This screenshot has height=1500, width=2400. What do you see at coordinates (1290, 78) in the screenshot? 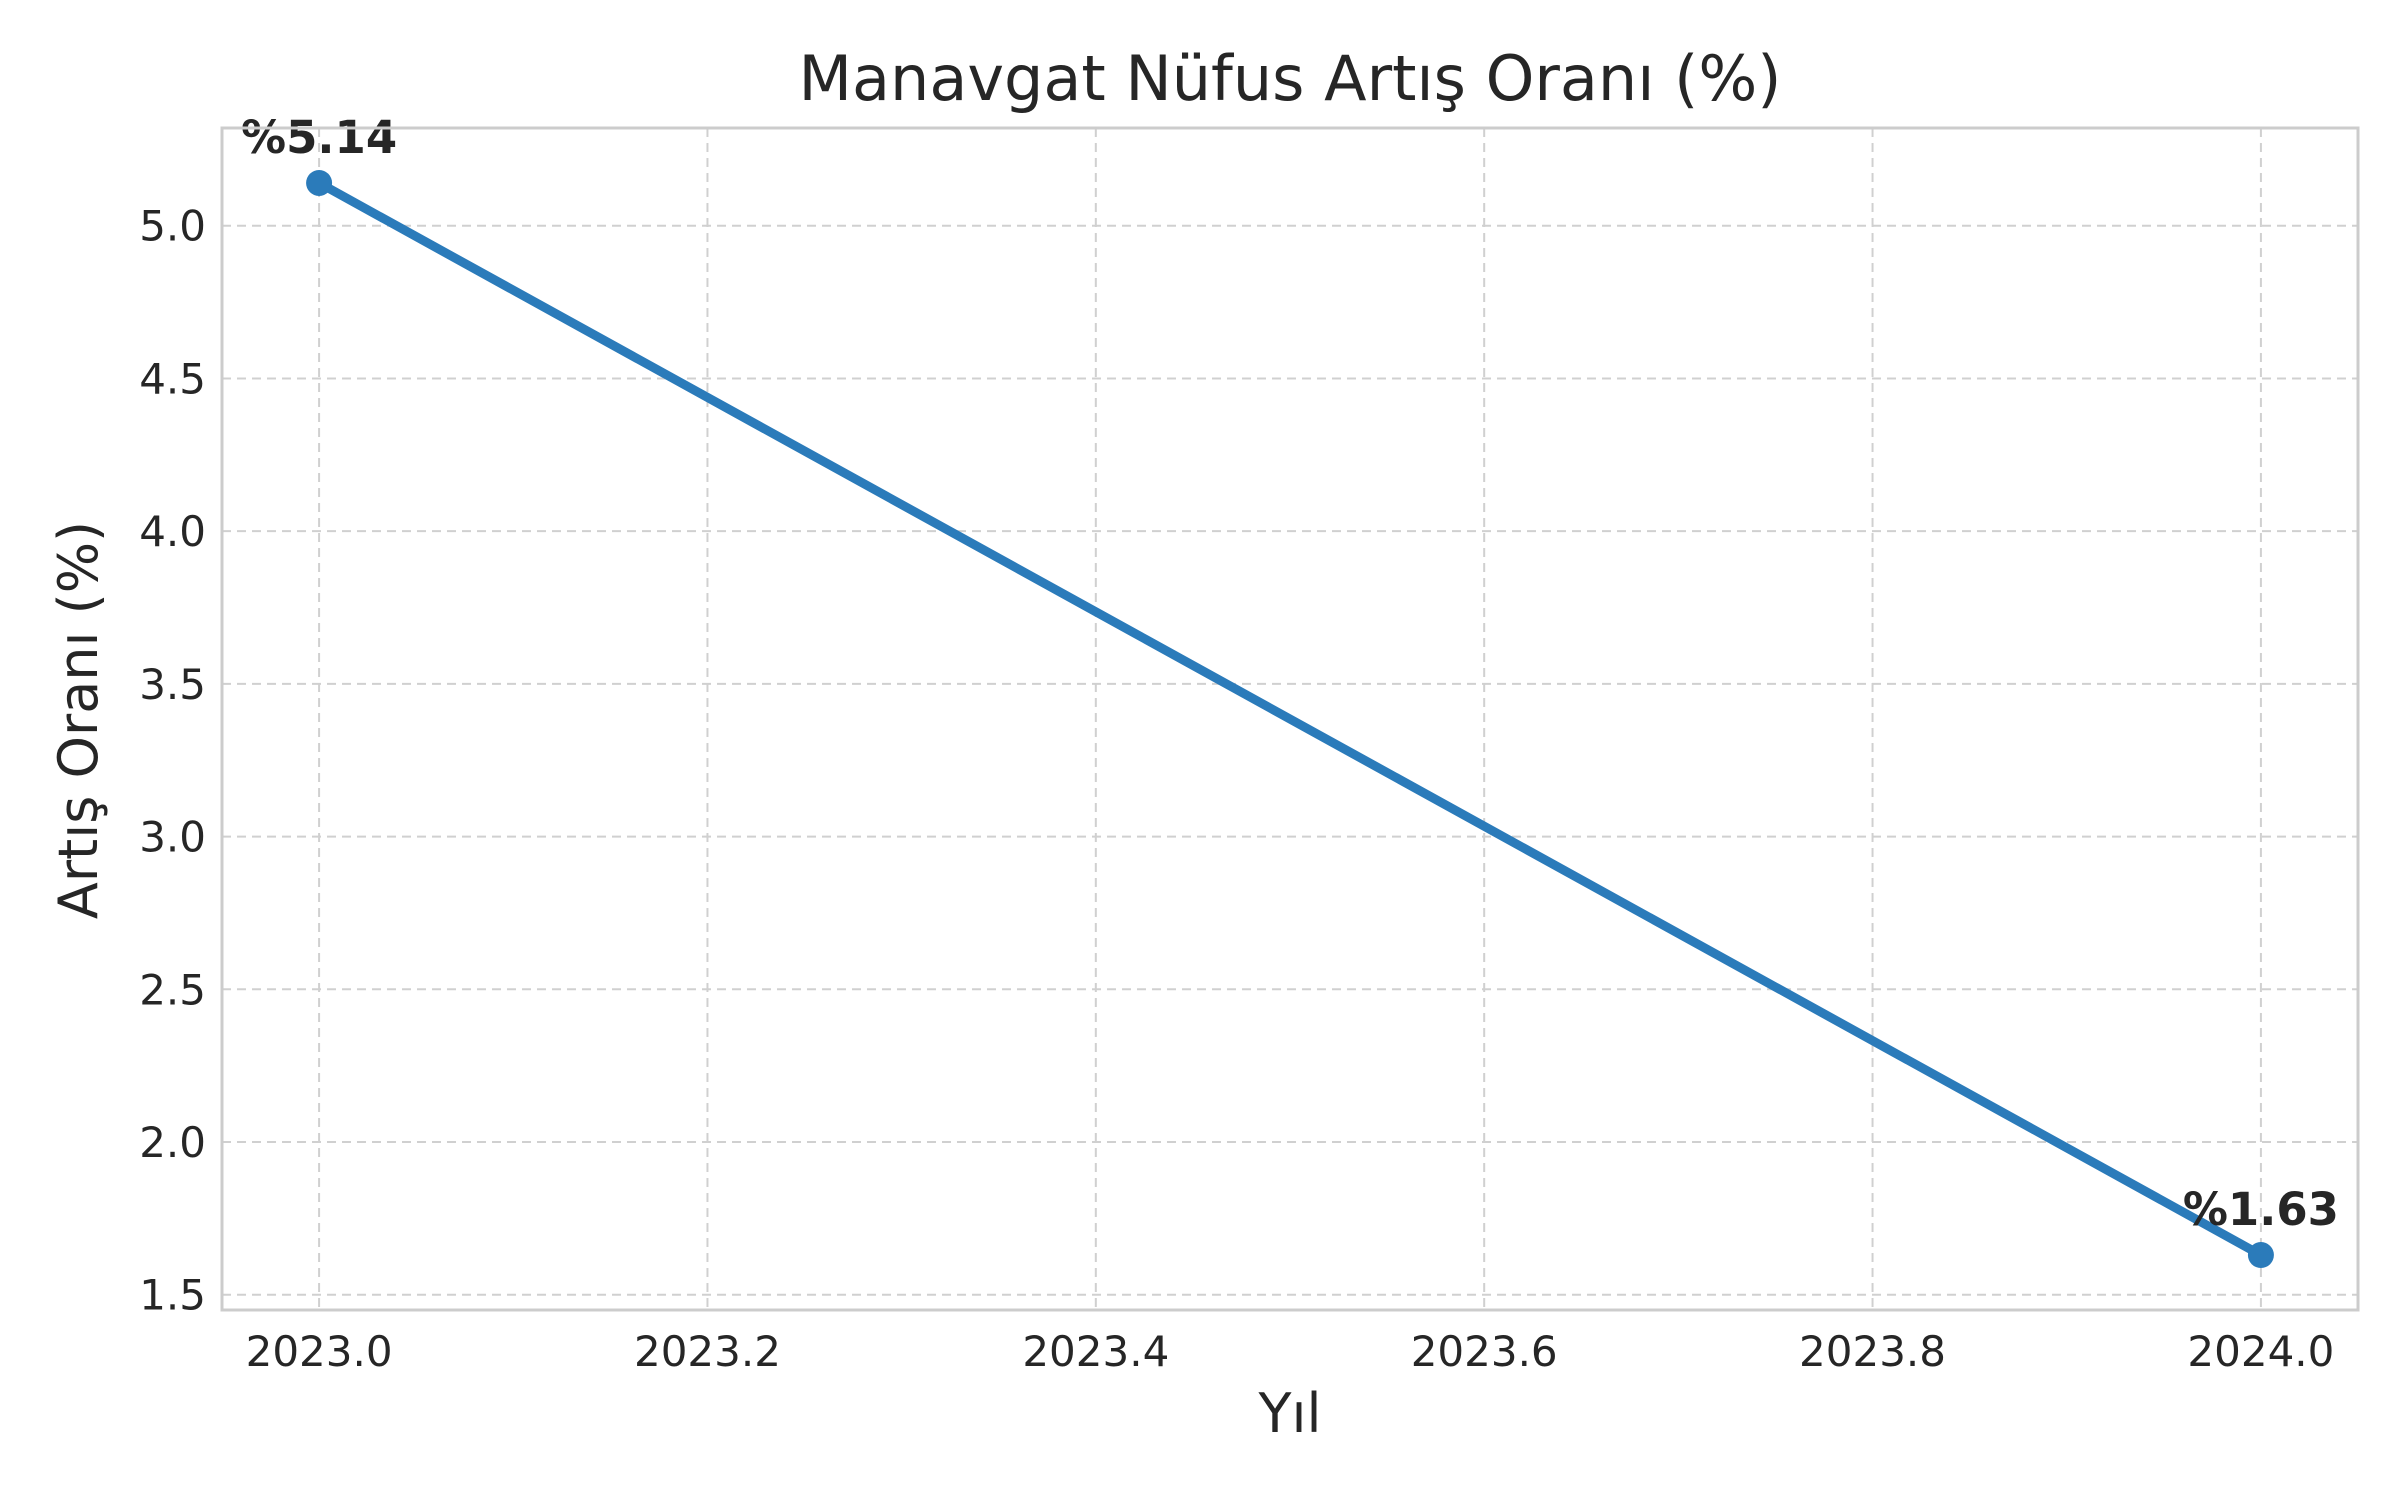
I see `chart-title: Manavgat Nüfus Artış Oranı (%)` at bounding box center [1290, 78].